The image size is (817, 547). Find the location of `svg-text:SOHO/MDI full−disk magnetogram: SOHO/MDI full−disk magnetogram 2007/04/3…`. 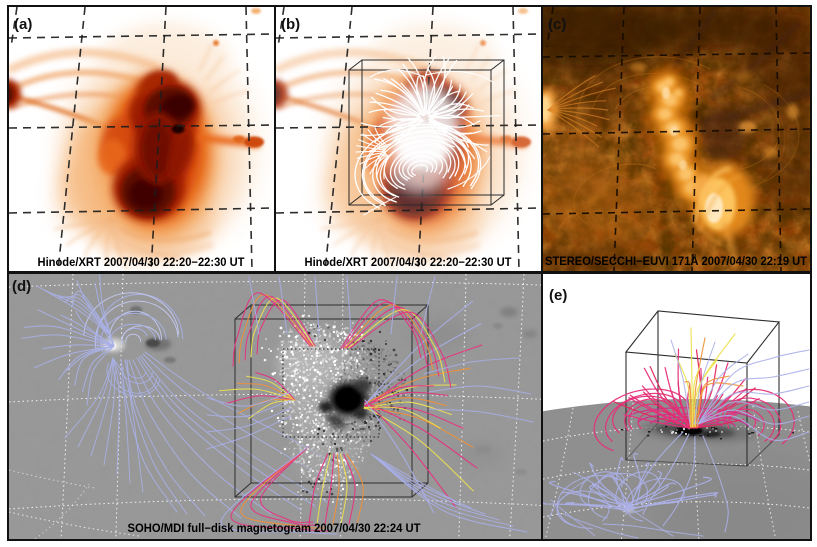

svg-text:SOHO/MDI full−disk magnetogram: SOHO/MDI full−disk magnetogram 2007/04/3… is located at coordinates (274, 529).